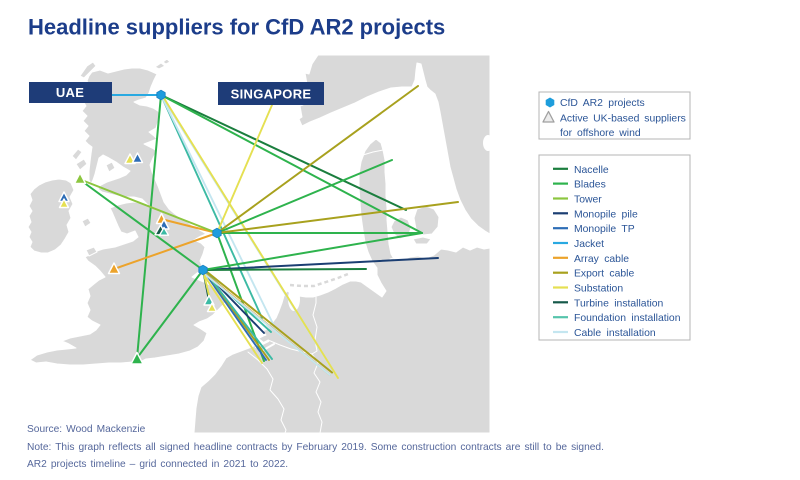 Image resolution: width=800 pixels, height=480 pixels. Describe the element at coordinates (589, 244) in the screenshot. I see `svg-text: Jacket` at that location.